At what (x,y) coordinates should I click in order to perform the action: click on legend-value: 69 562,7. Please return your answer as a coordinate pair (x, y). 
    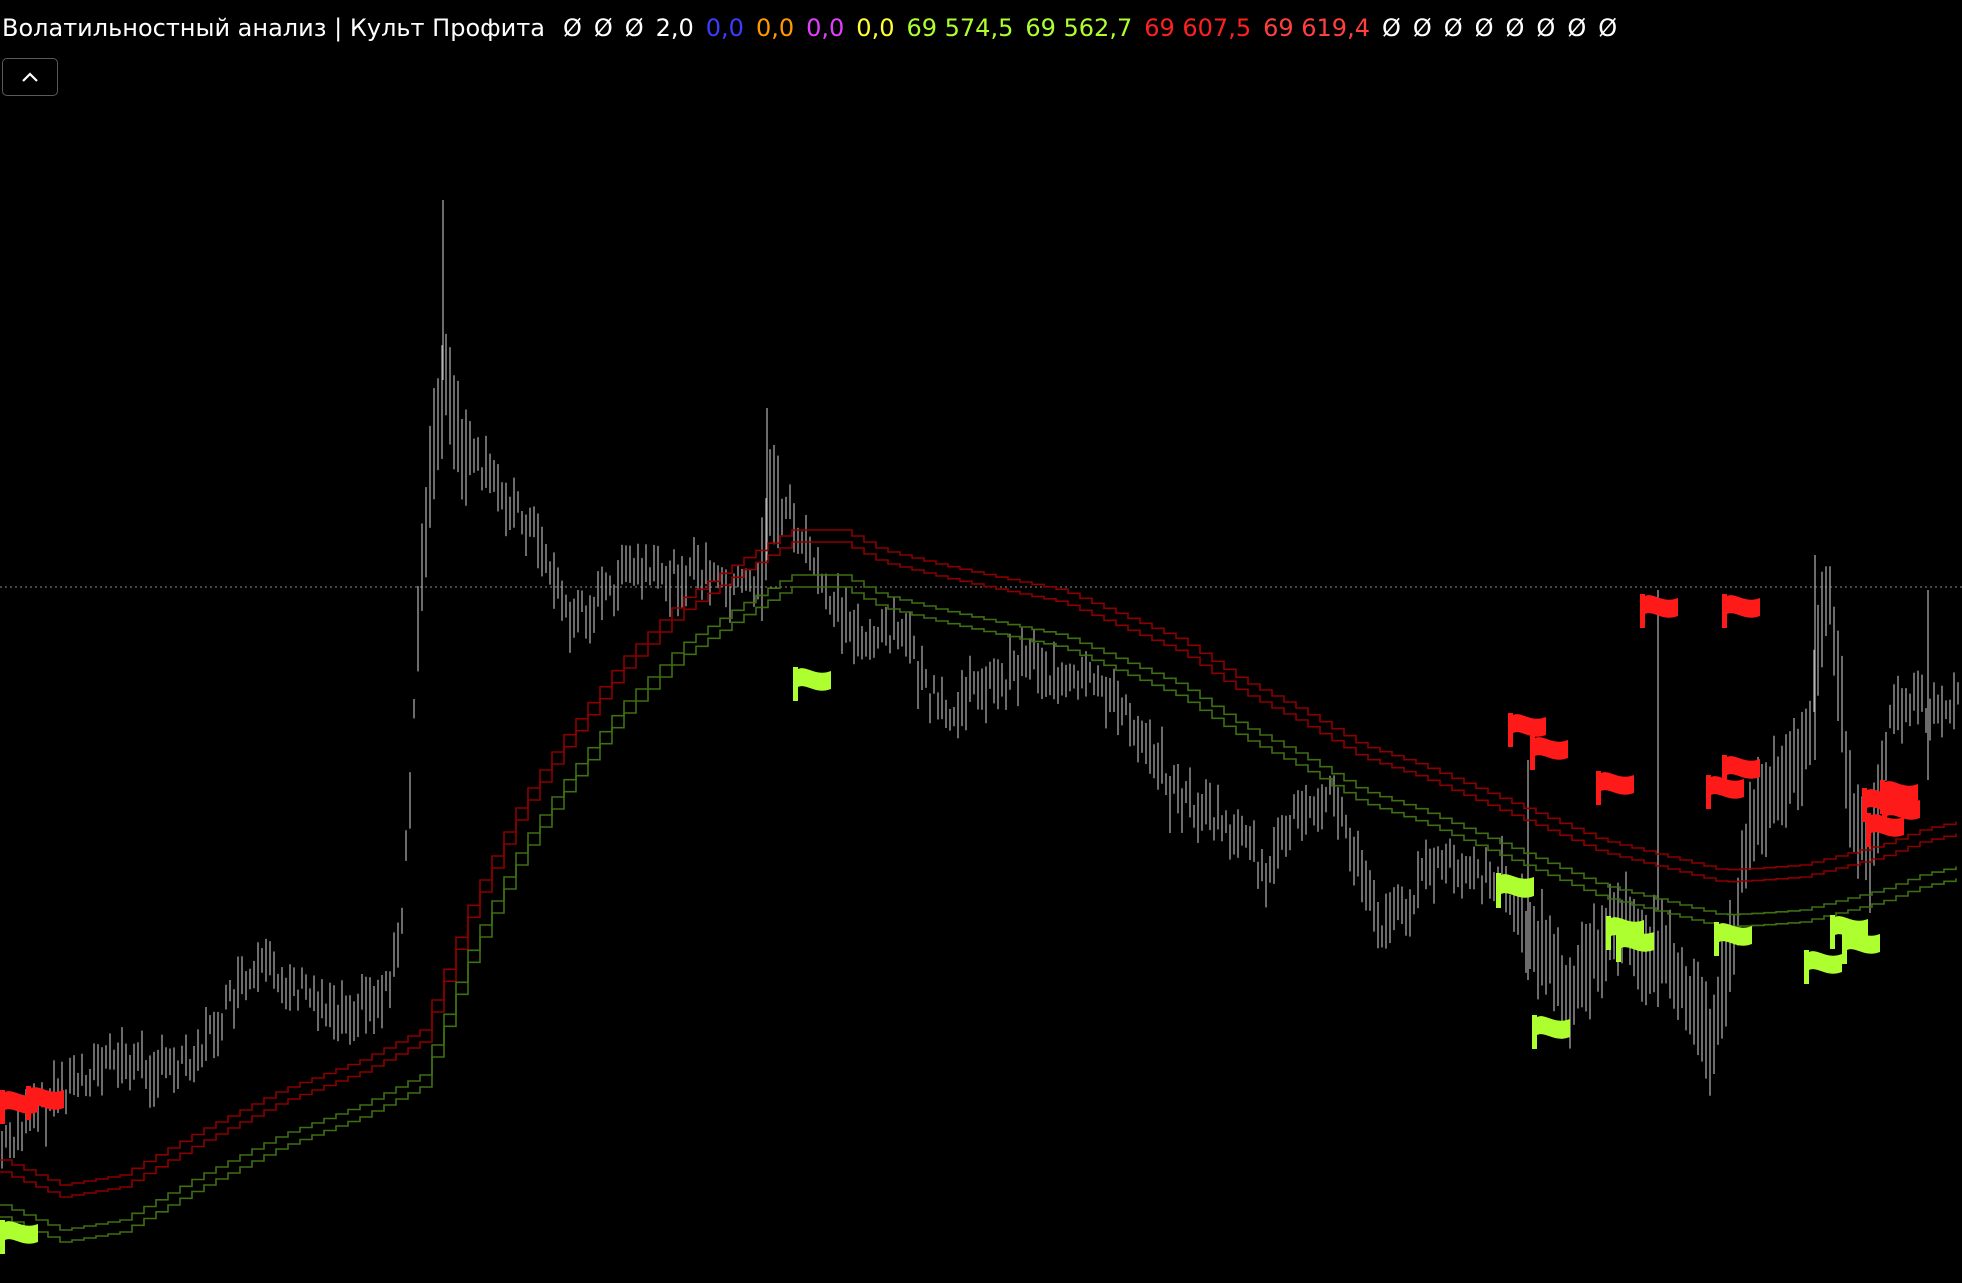
    Looking at the image, I should click on (1079, 28).